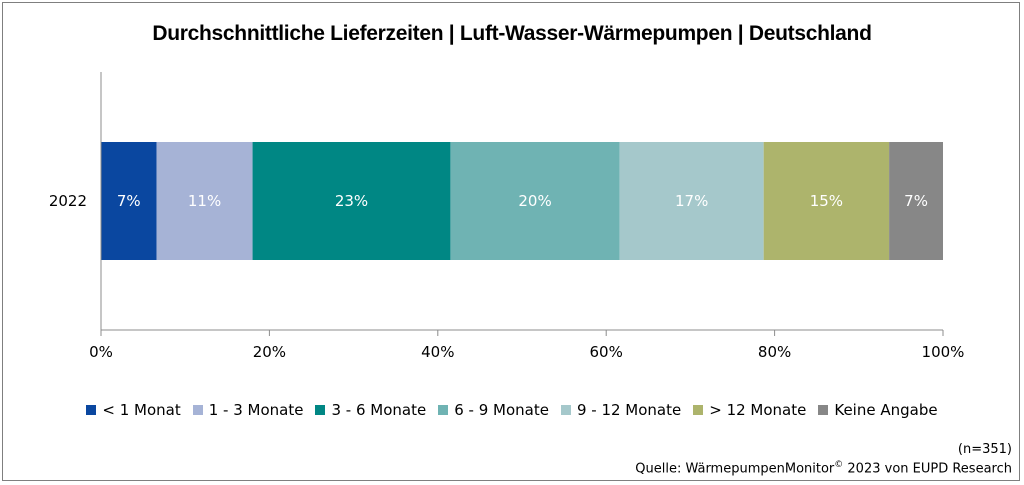 Image resolution: width=1024 pixels, height=485 pixels. What do you see at coordinates (735, 469) in the screenshot?
I see `source-prefix: Quelle: WärmepumpenMonitor` at bounding box center [735, 469].